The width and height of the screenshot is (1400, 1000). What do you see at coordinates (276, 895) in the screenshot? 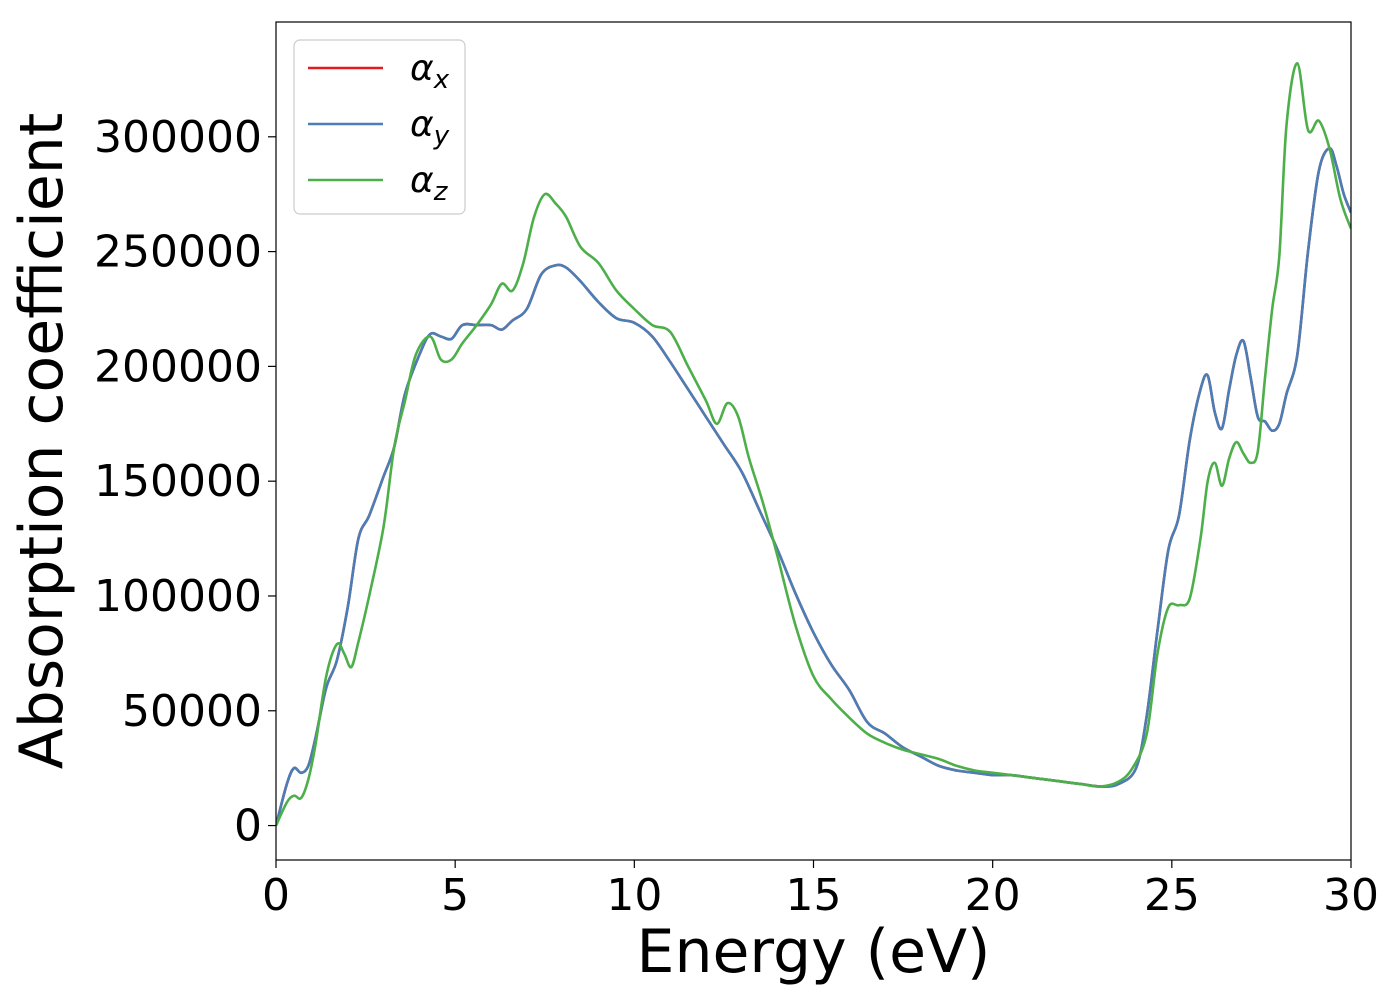
I see `x-tick-label: 0` at bounding box center [276, 895].